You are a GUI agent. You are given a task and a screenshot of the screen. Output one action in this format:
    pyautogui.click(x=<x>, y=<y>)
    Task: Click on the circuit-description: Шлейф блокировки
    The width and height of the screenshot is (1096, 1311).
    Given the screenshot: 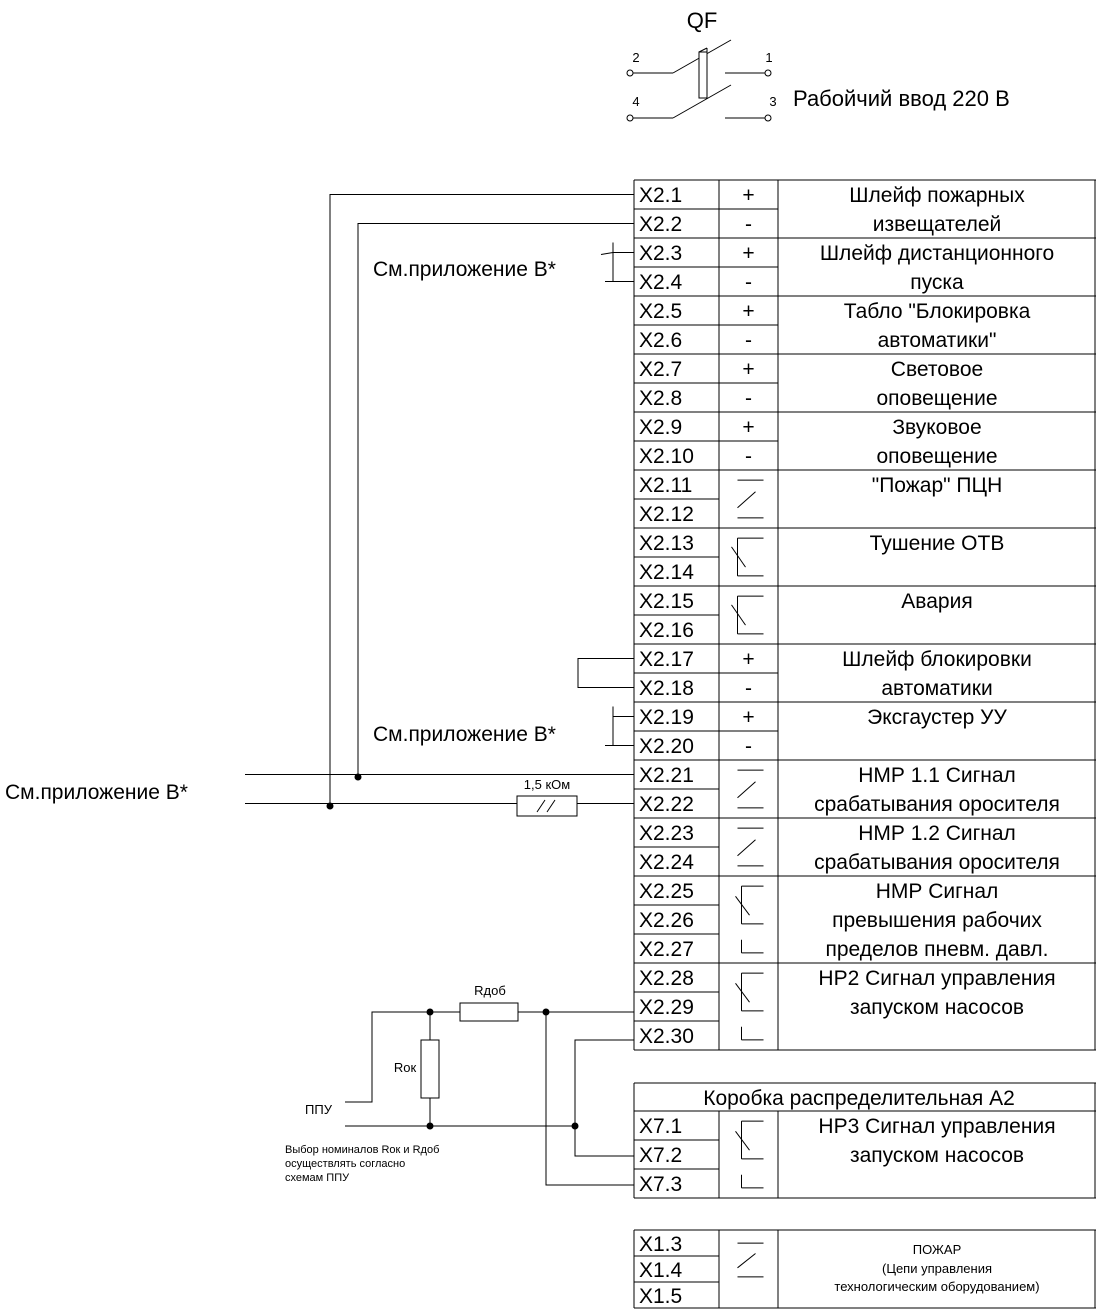 What is the action you would take?
    pyautogui.click(x=937, y=659)
    